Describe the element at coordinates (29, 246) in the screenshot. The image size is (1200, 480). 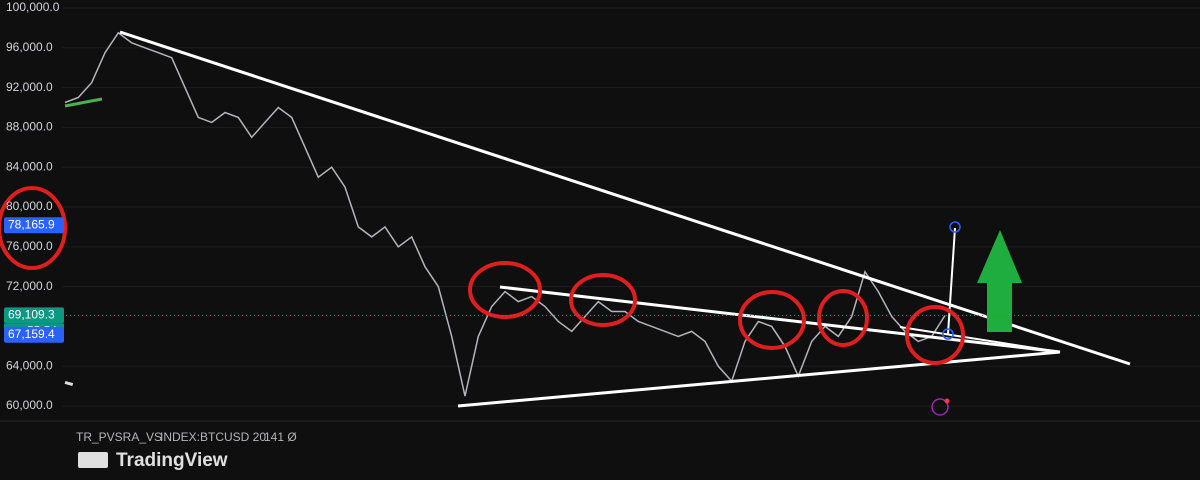
I see `y-tick-label: 76,000.0` at that location.